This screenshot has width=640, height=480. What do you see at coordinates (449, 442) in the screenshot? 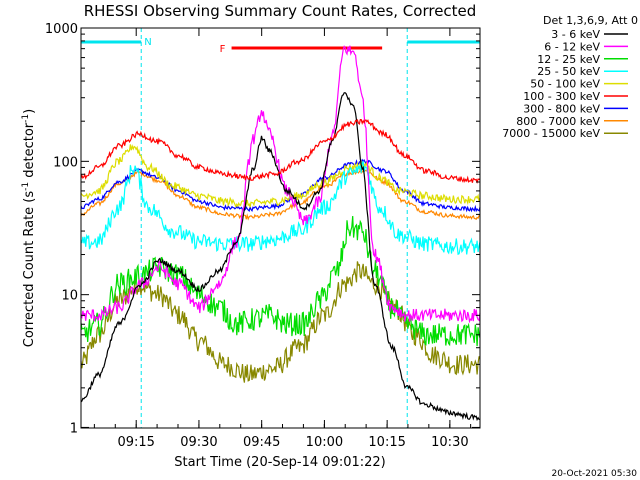
I see `x-tick-label: 10:30` at bounding box center [449, 442].